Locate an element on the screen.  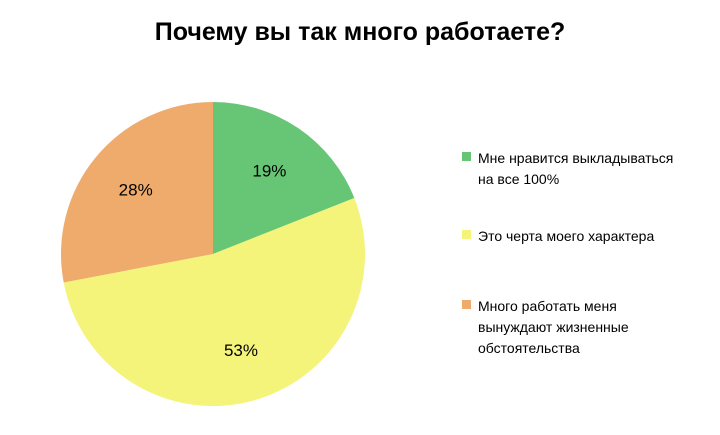
slice-label-0: 19% is located at coordinates (269, 171).